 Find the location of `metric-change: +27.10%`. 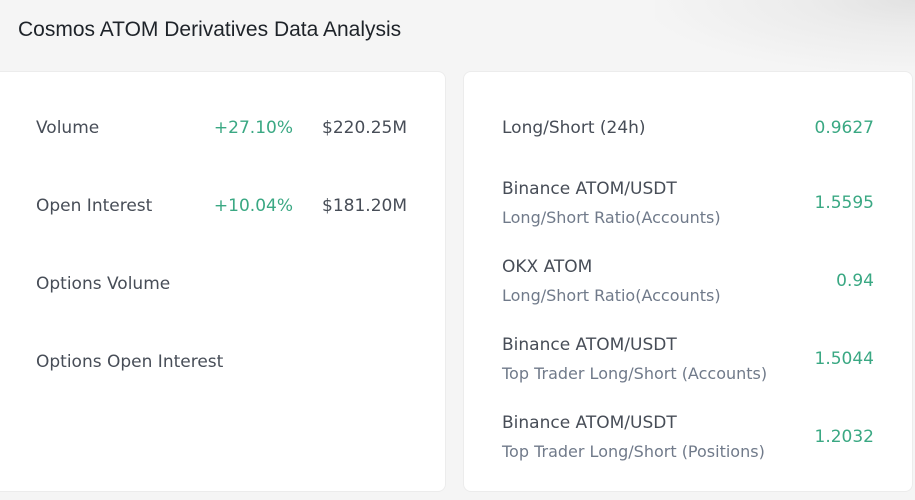

metric-change: +27.10% is located at coordinates (253, 128).